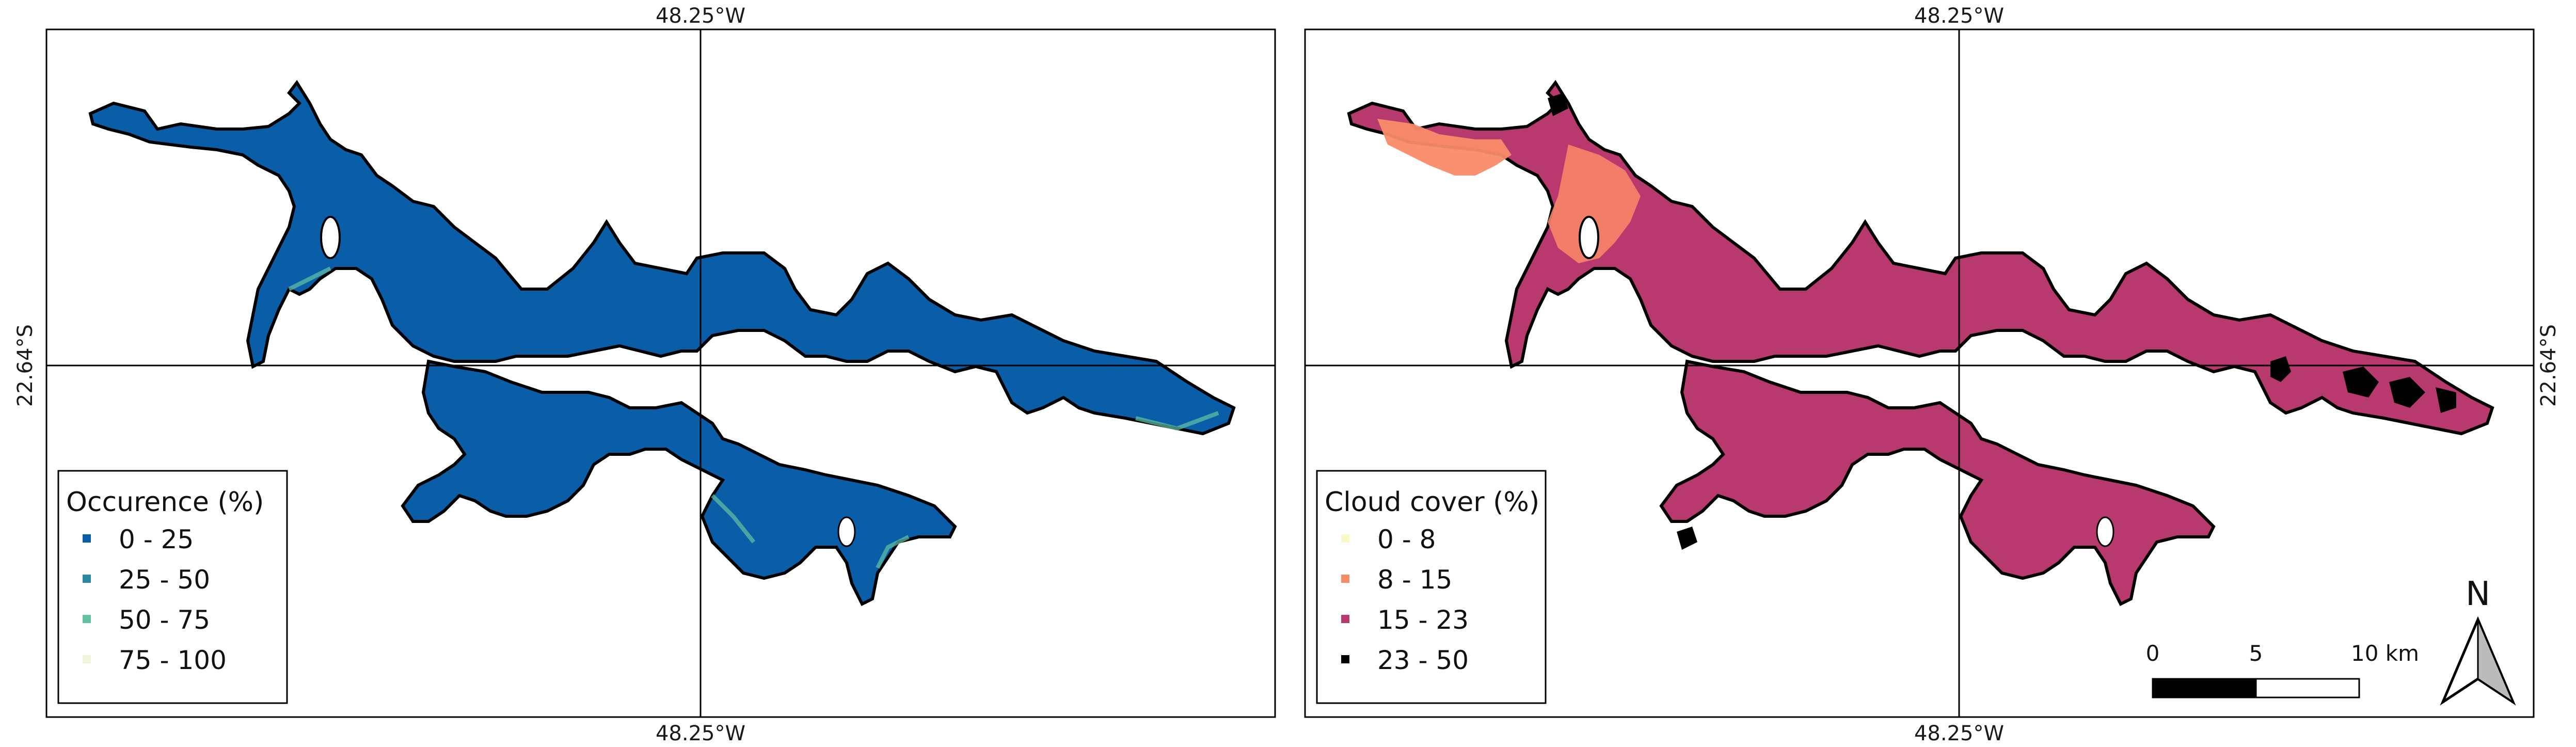 This screenshot has width=2576, height=747. What do you see at coordinates (2204, 688) in the screenshot?
I see `scale-bar-segment-filled` at bounding box center [2204, 688].